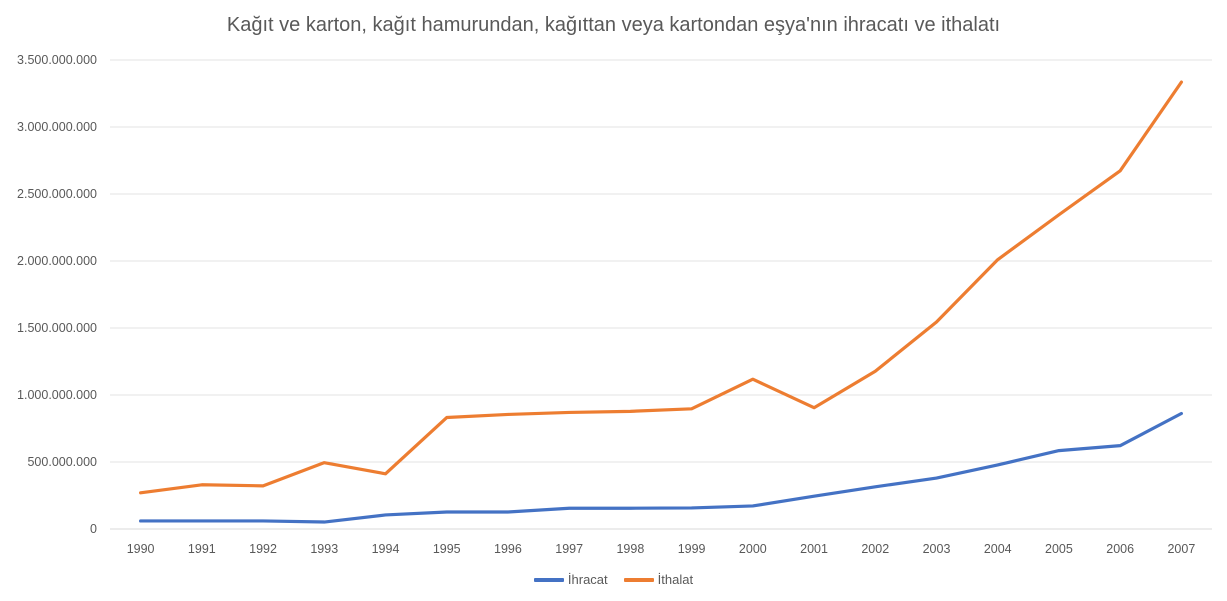 The width and height of the screenshot is (1227, 601). I want to click on x-tick-label: 2002, so click(875, 549).